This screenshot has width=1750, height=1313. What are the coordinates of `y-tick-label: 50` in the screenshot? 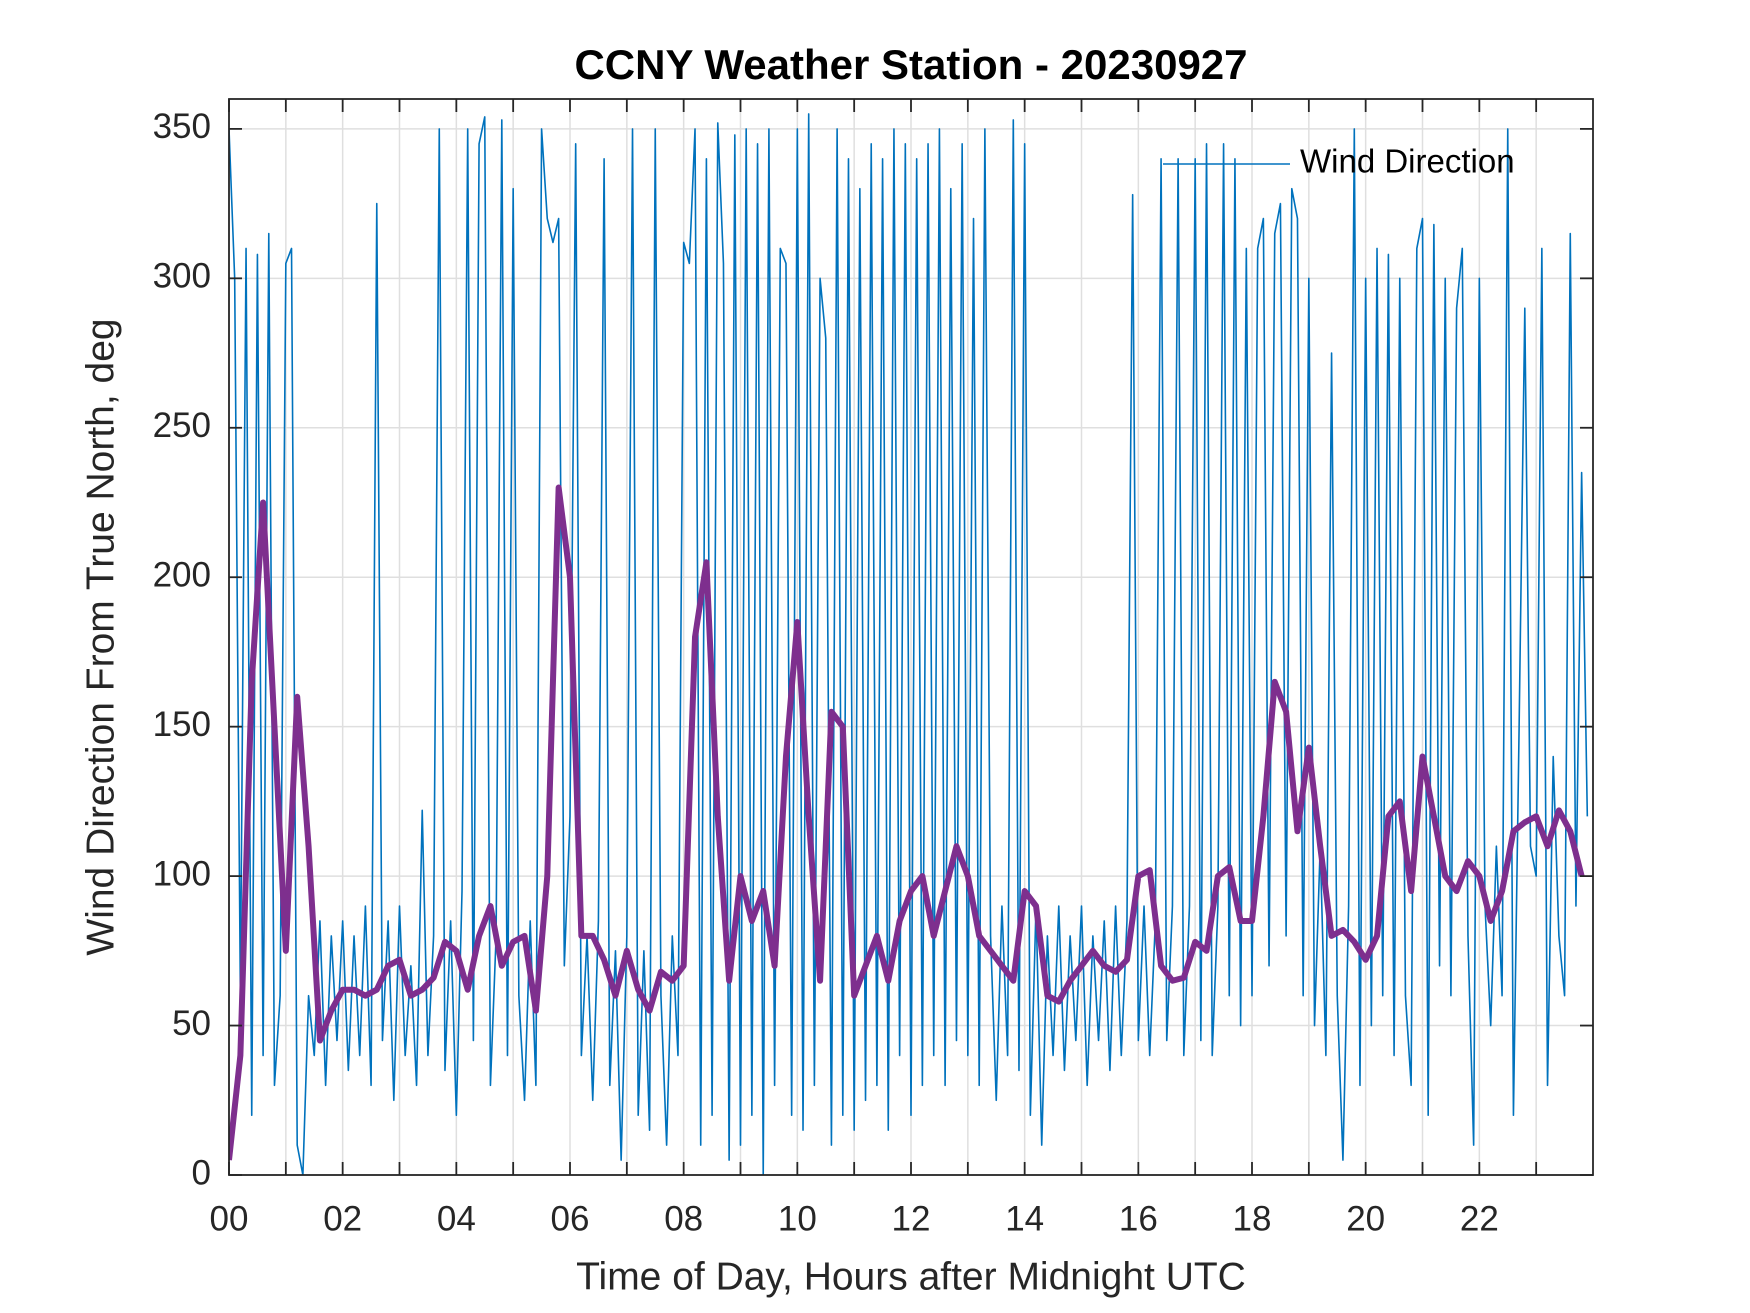 It's located at (191, 1023).